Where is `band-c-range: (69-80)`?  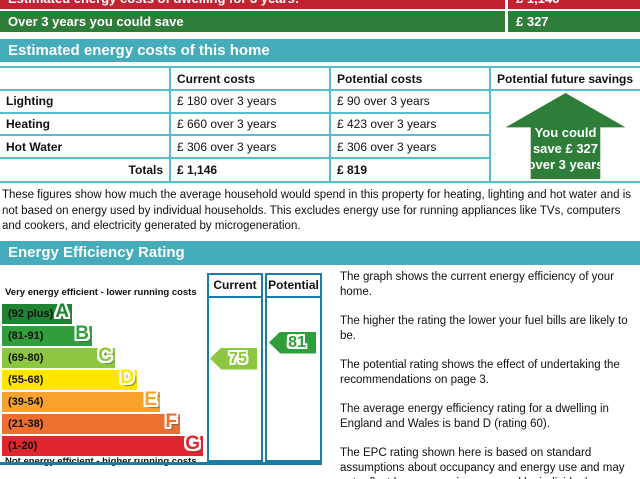
band-c-range: (69-80) is located at coordinates (26, 357).